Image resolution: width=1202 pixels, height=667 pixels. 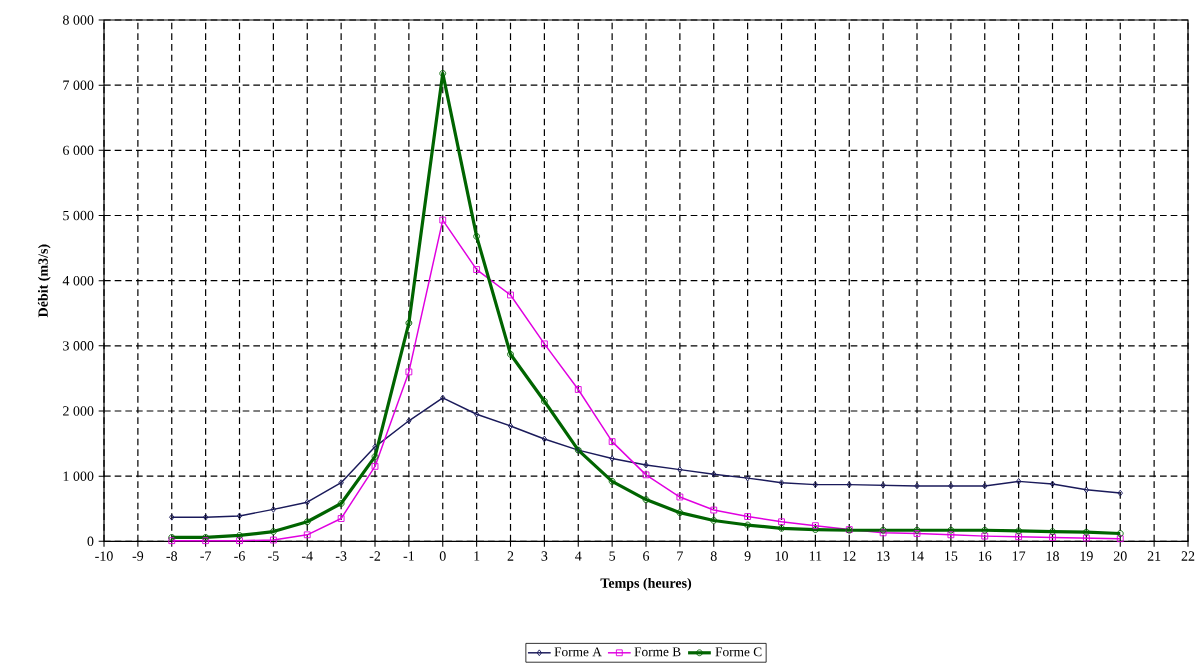 I want to click on x-tick-label: 8, so click(x=713, y=556).